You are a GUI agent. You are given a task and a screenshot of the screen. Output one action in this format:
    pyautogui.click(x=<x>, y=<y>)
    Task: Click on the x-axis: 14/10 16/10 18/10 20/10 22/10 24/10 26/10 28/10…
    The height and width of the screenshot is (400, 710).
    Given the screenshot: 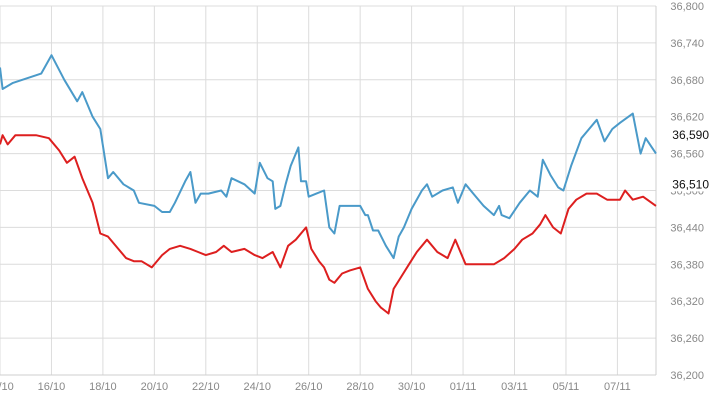 What is the action you would take?
    pyautogui.click(x=315, y=387)
    